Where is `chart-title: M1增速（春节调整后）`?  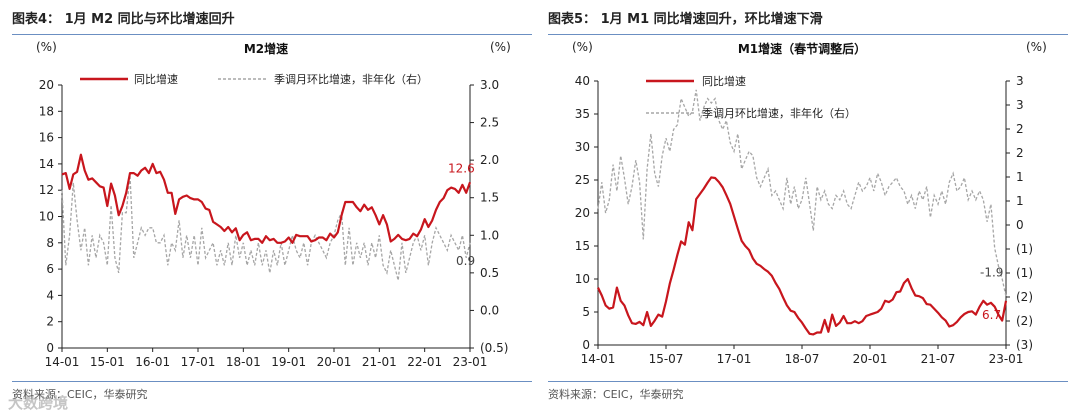 chart-title: M1增速（春节调整后） is located at coordinates (802, 48).